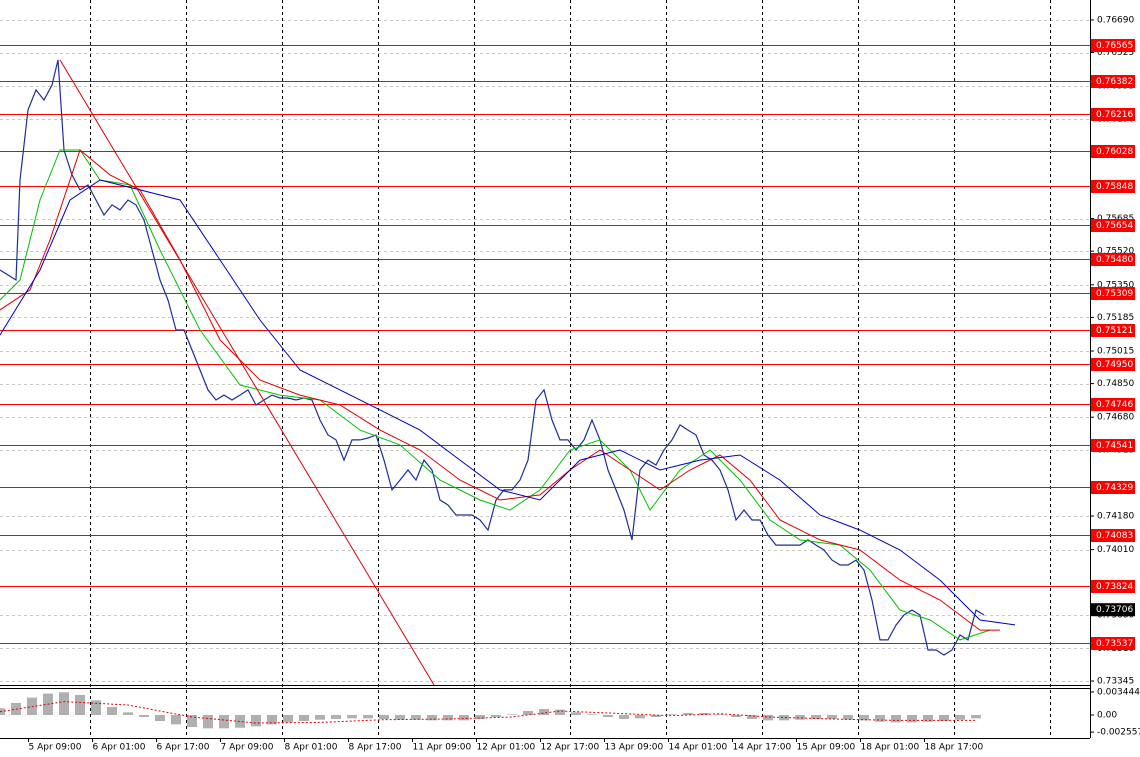  Describe the element at coordinates (762, 748) in the screenshot. I see `x-tick-label: 14 Apr 17:00` at that location.